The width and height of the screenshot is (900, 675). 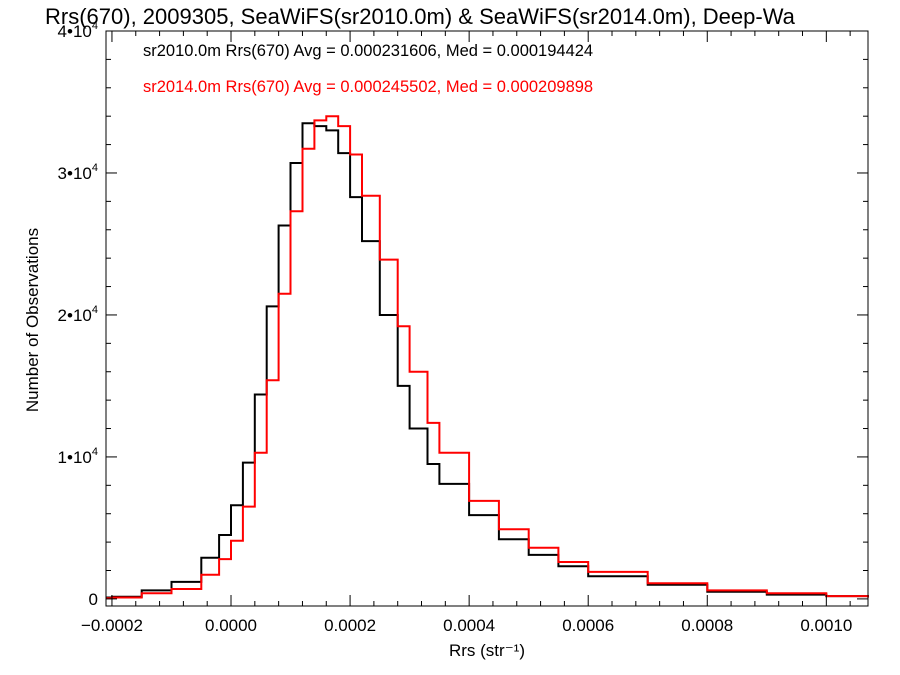 I want to click on y-tick-label: 1•104, so click(x=78, y=456).